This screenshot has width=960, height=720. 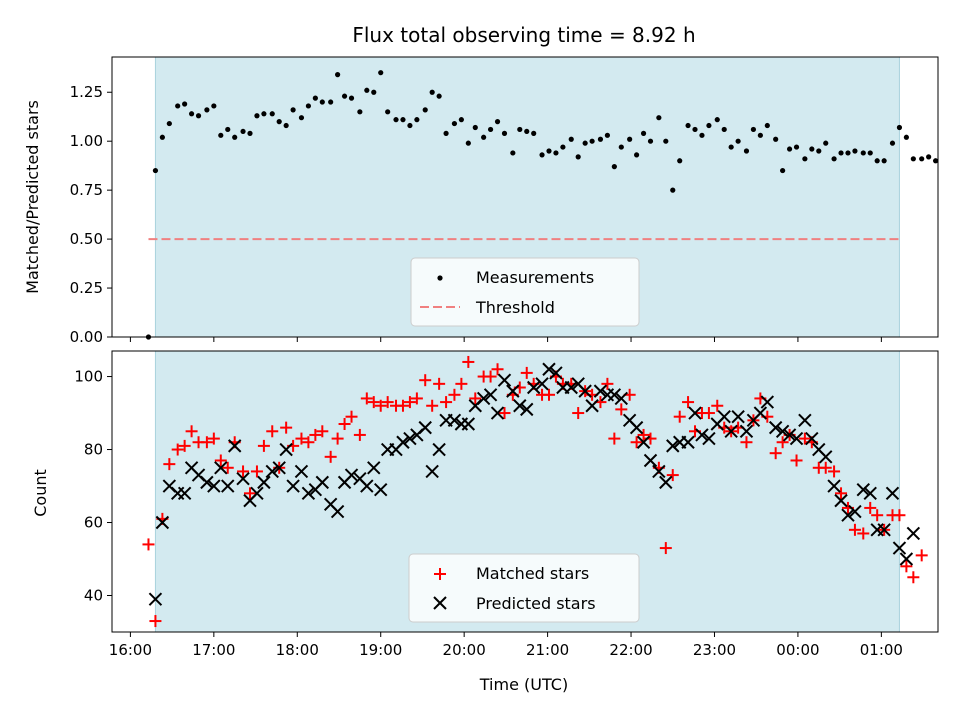 I want to click on bottom-y-tick-label: 60, so click(x=93, y=523).